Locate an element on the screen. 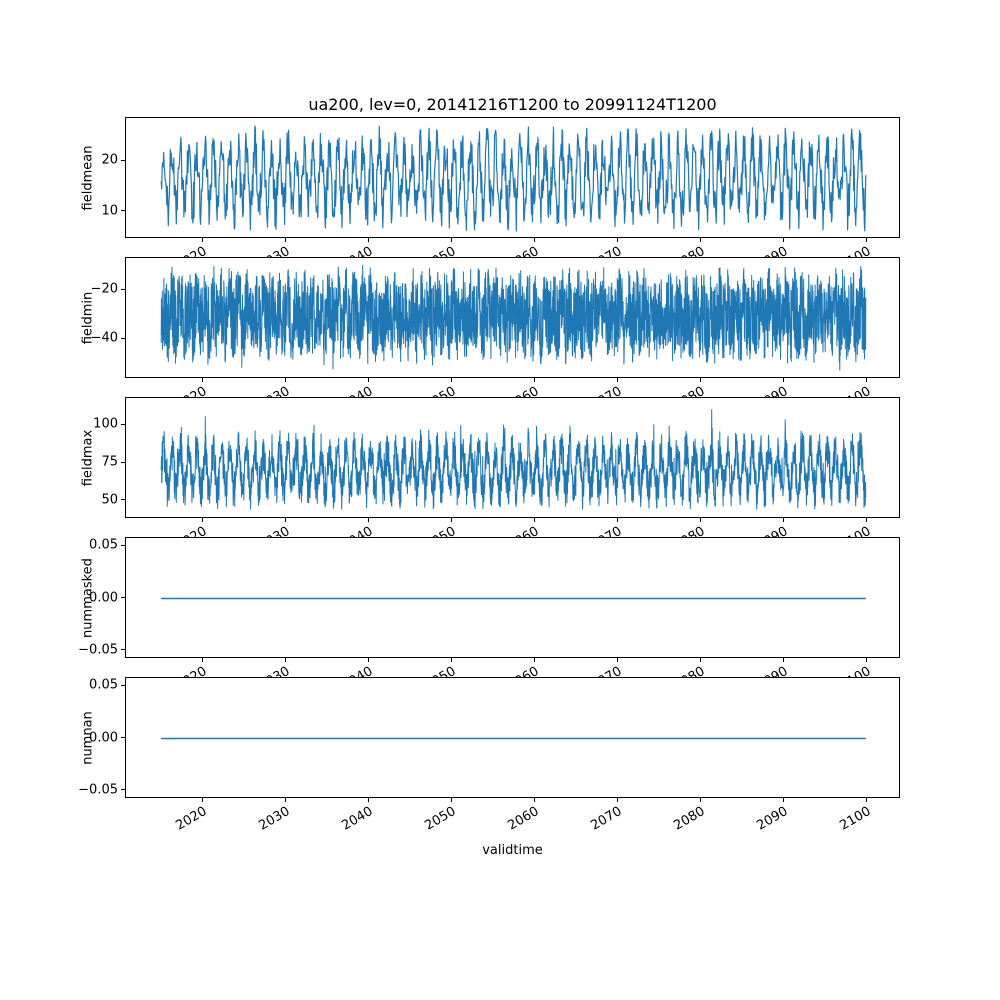 This screenshot has width=1000, height=1000. x-tick-label: 2100 is located at coordinates (855, 819).